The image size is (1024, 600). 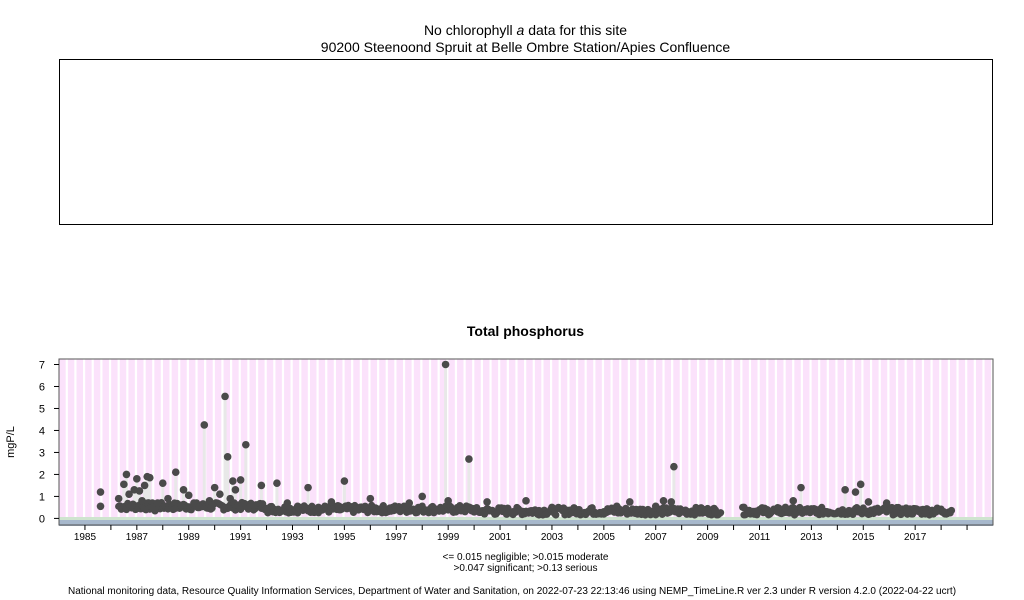 I want to click on thresholds-line-1: <= 0.015 negligible; >0.015 moderate, so click(x=525, y=557).